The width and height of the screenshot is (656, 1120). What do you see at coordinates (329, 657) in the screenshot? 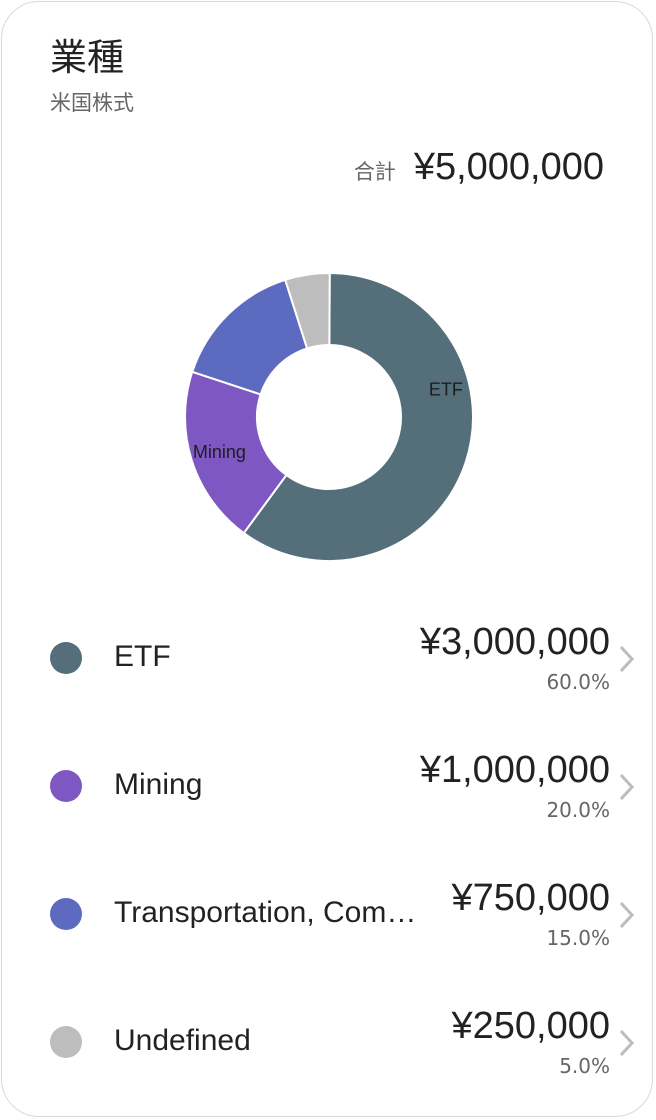
I see `legend-row-etf: ETF ¥3,000,000 60.0%` at bounding box center [329, 657].